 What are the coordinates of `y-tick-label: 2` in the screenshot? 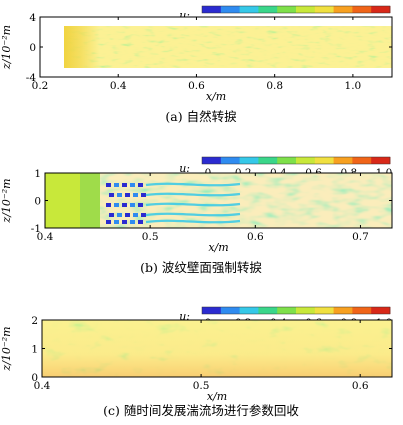 It's located at (34, 321).